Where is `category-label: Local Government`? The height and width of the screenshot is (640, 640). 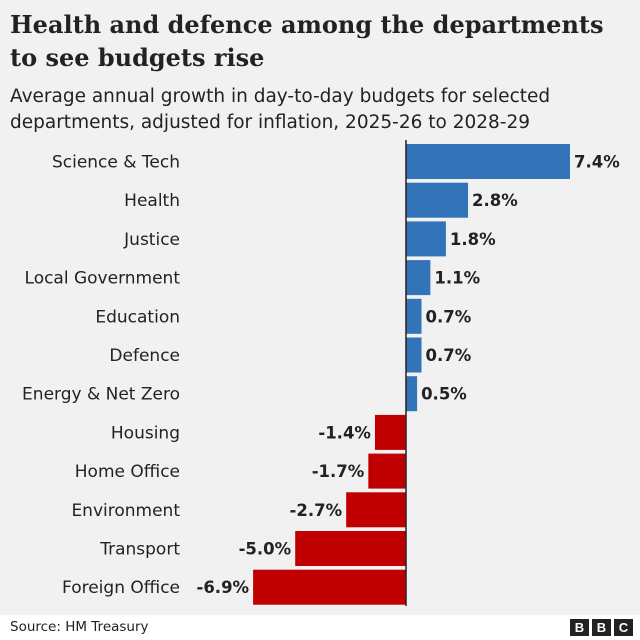
category-label: Local Government is located at coordinates (103, 279).